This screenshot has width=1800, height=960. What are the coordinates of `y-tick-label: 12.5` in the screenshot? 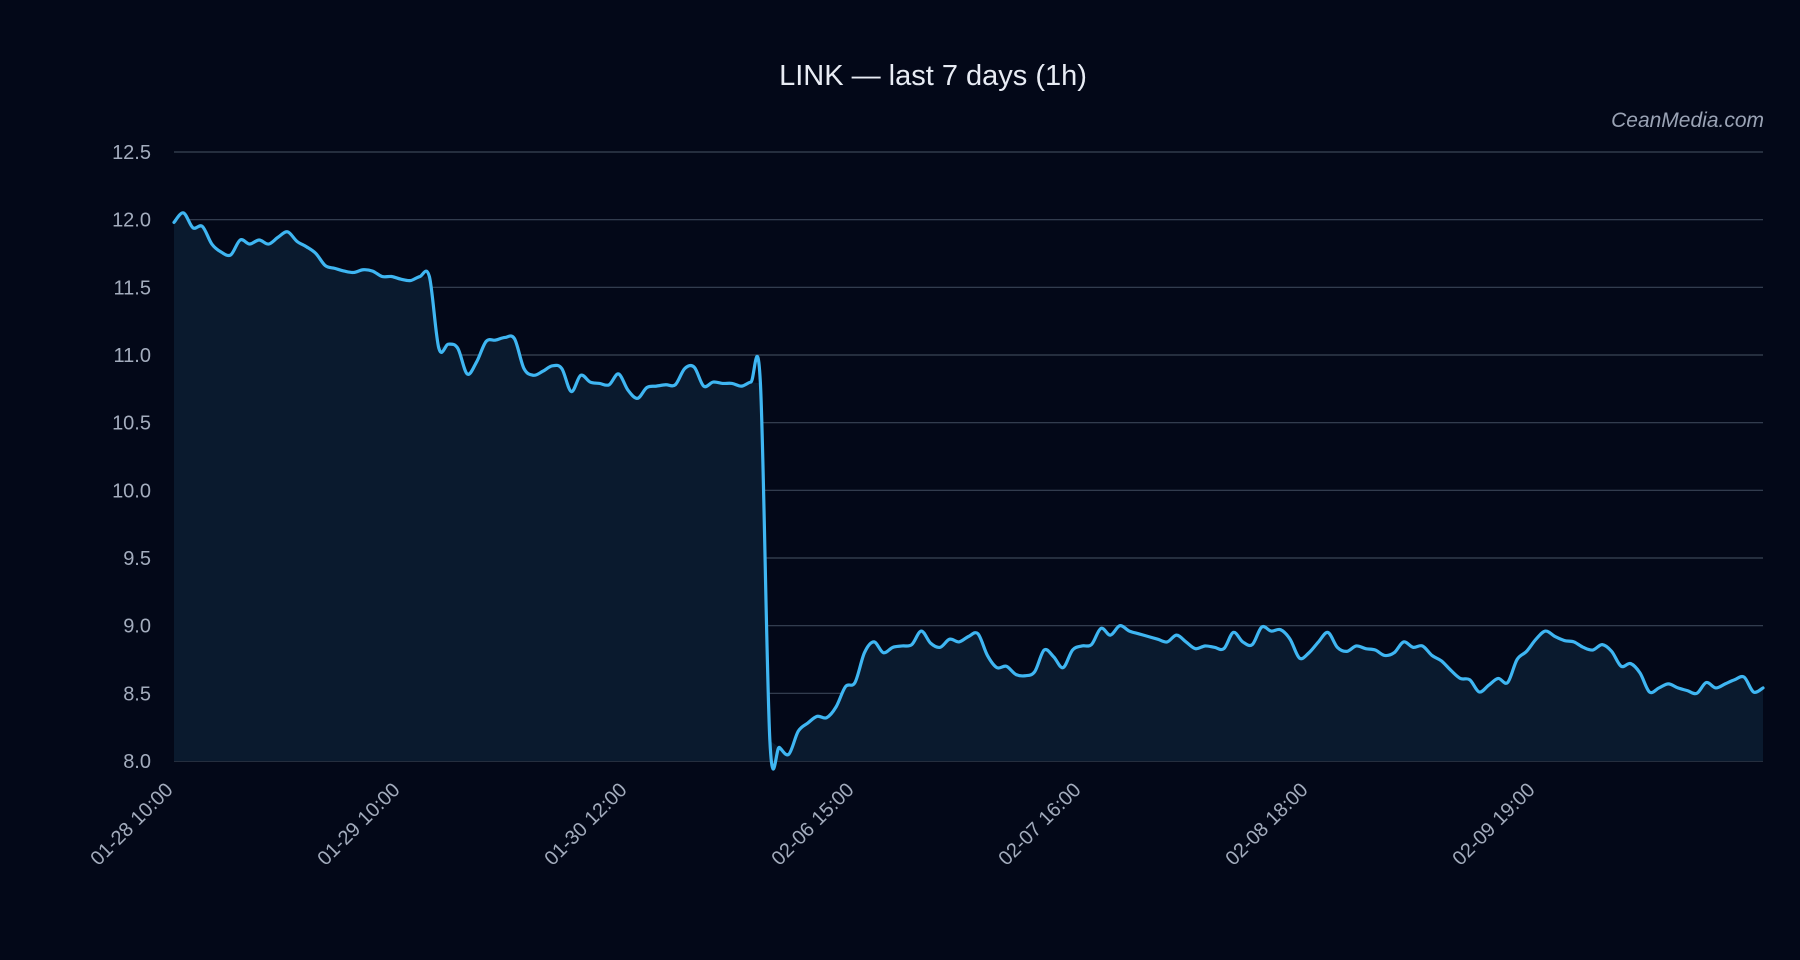 It's located at (131, 153).